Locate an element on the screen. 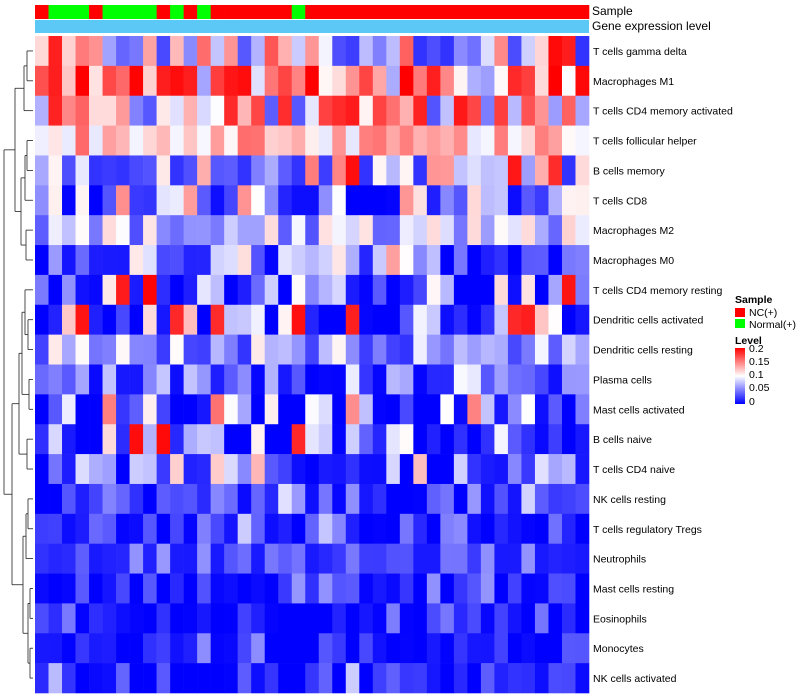  row-label: Dendritic cells resting is located at coordinates (643, 351).